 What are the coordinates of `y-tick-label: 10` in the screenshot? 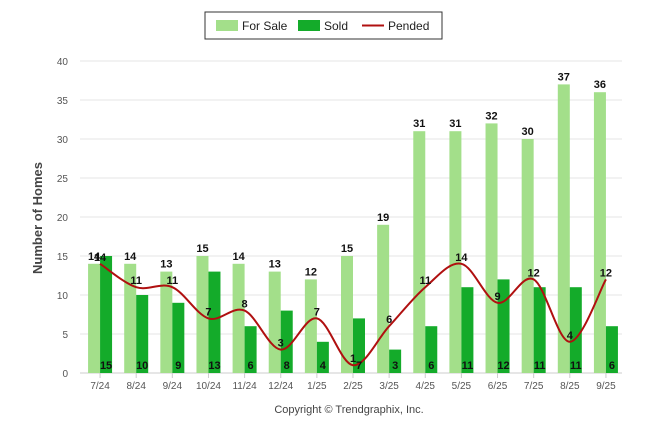 It's located at (63, 296).